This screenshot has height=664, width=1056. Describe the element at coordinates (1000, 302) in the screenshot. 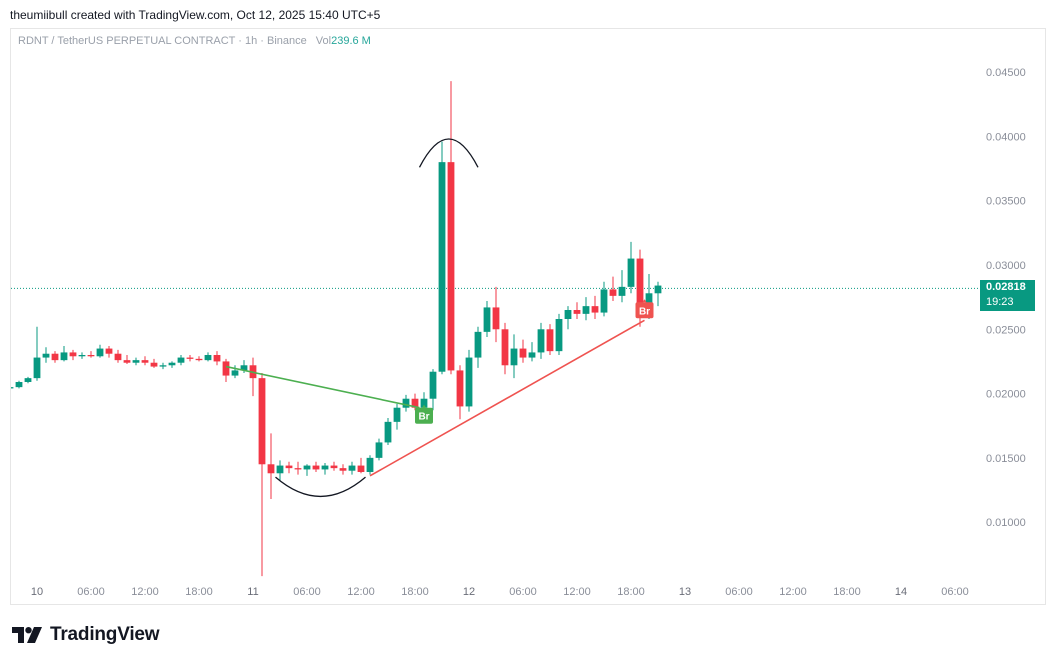

I see `bar-countdown: 19:23` at that location.